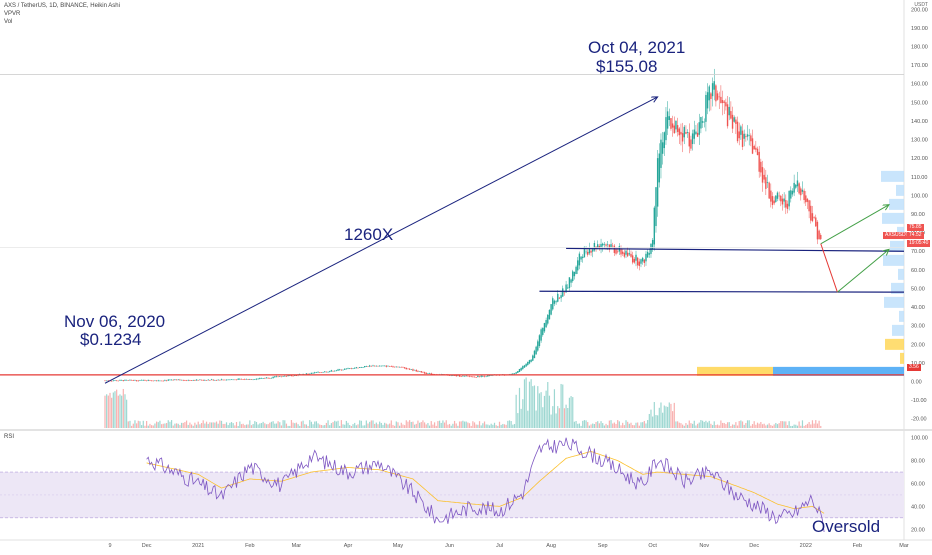 The width and height of the screenshot is (932, 555). I want to click on rsi-tick-label: 40.00, so click(918, 507).